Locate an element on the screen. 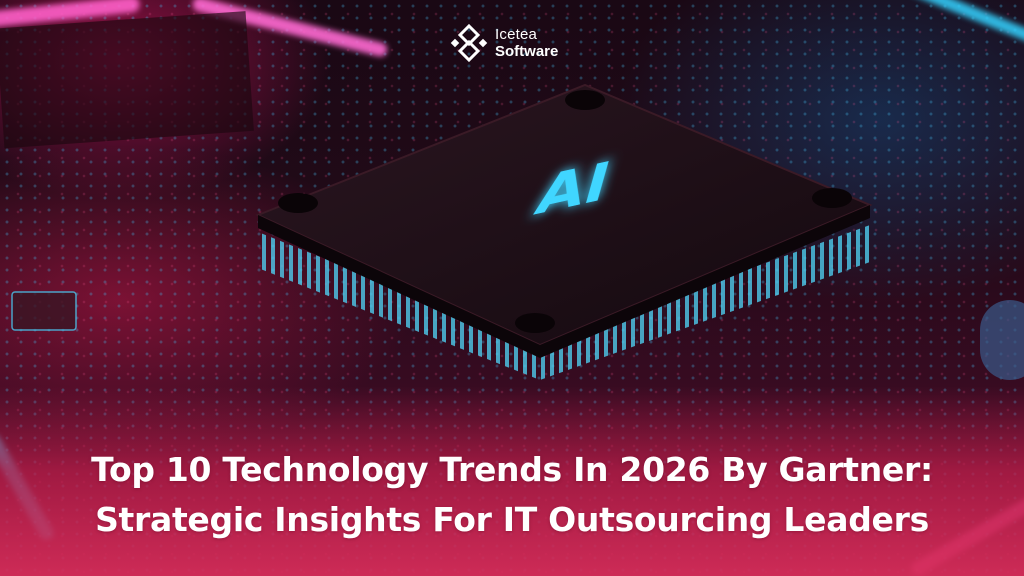 The height and width of the screenshot is (576, 1024). brand-logo: Icetea Software is located at coordinates (503, 43).